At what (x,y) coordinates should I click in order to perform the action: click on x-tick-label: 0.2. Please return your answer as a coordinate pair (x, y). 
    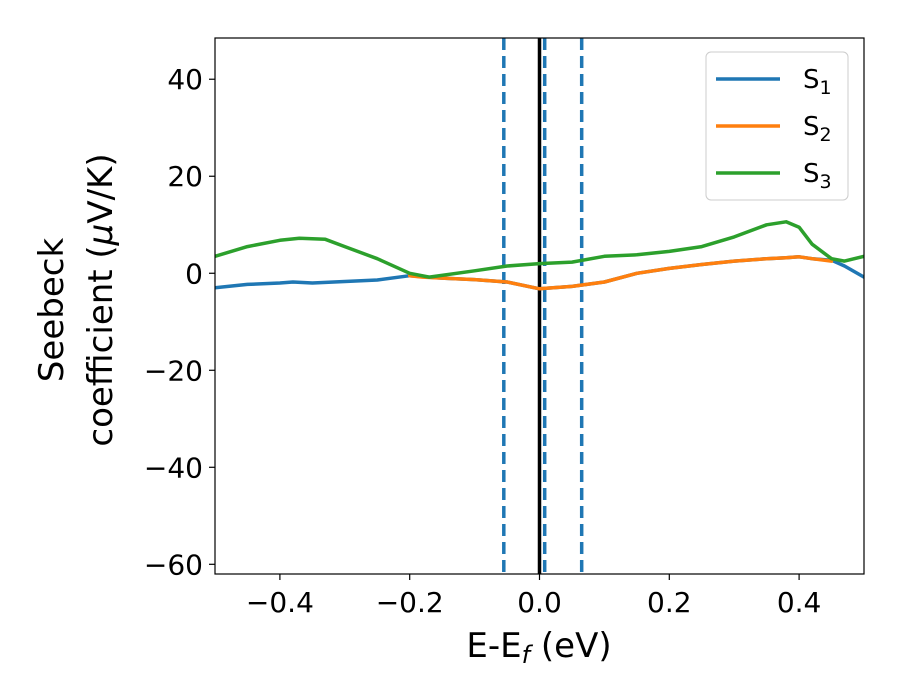
    Looking at the image, I should click on (669, 602).